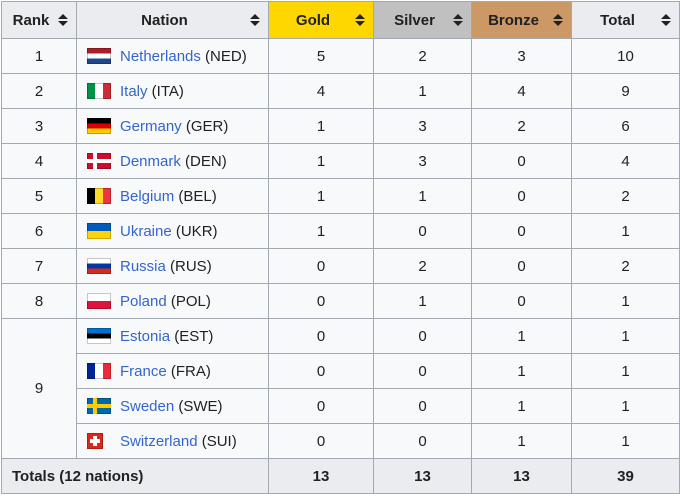 Image resolution: width=680 pixels, height=496 pixels. What do you see at coordinates (143, 266) in the screenshot?
I see `nation-link: Russia` at bounding box center [143, 266].